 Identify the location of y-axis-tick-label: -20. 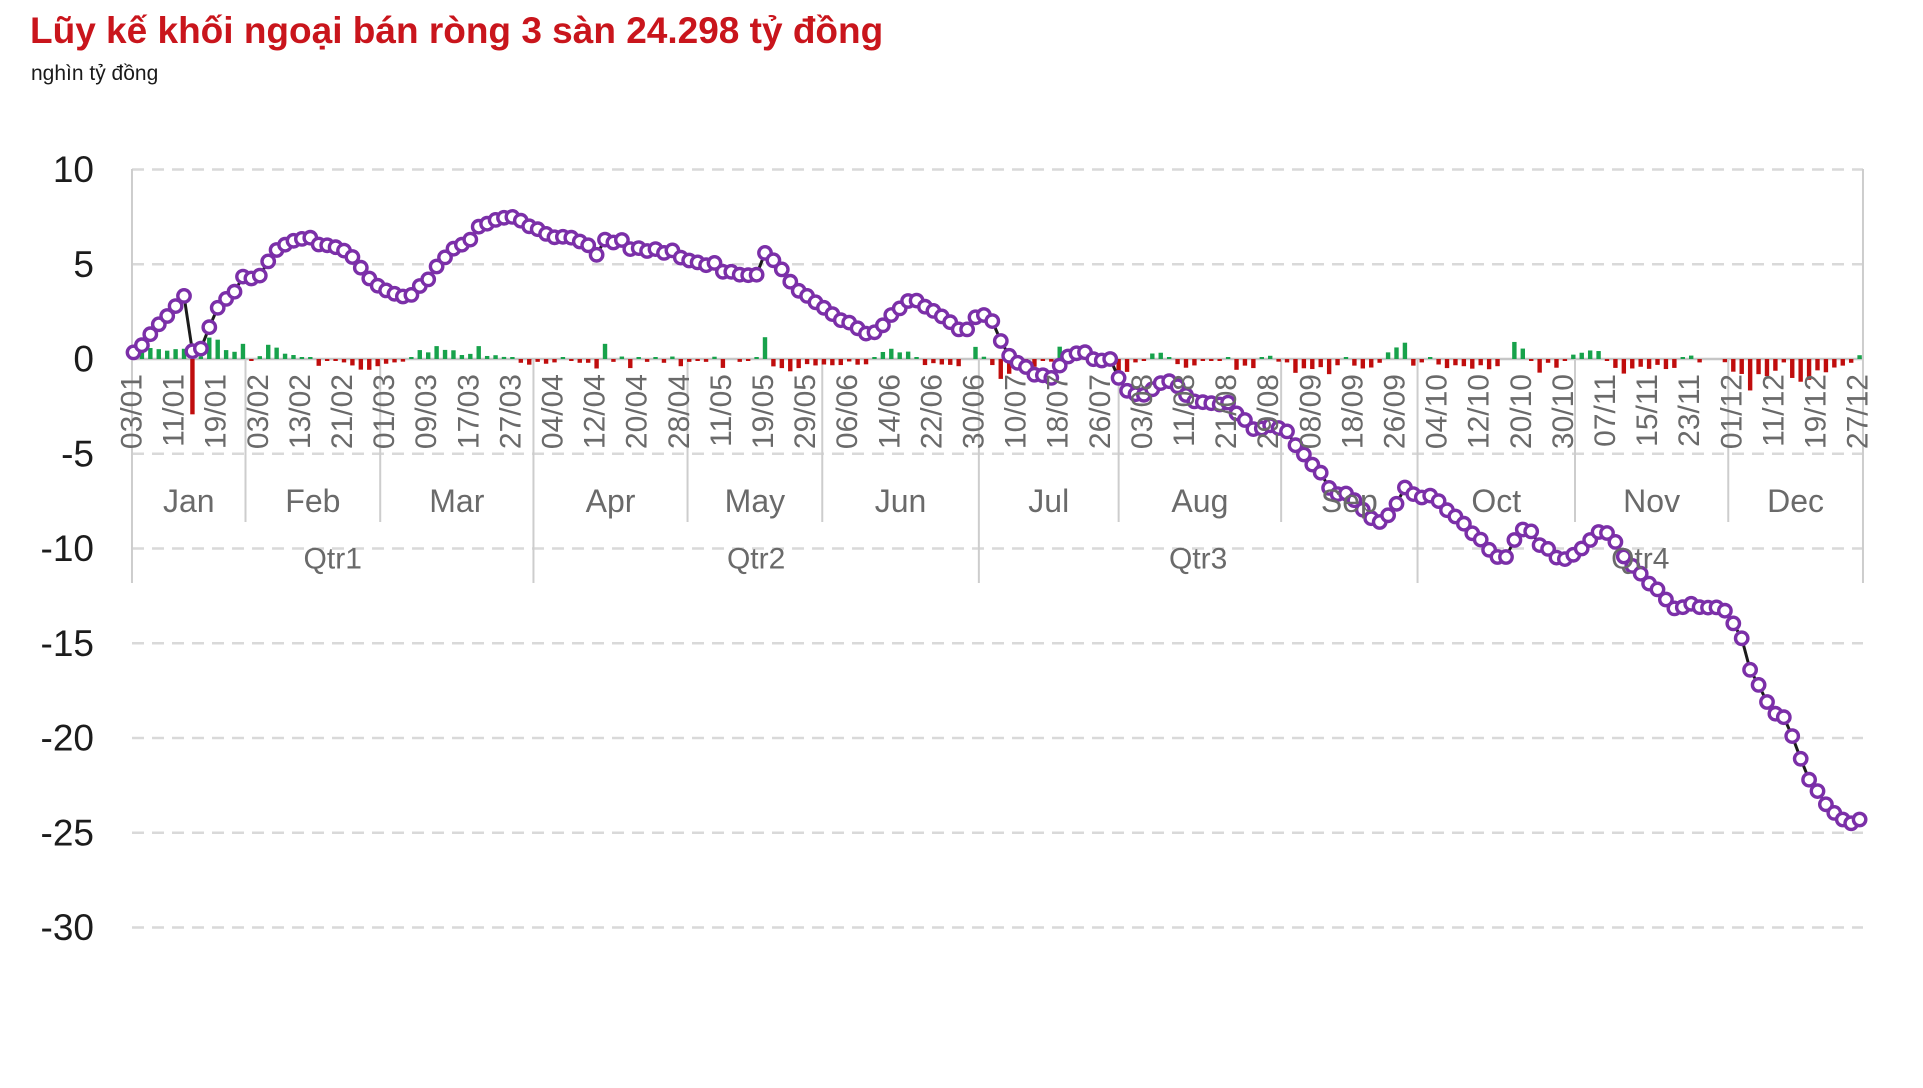
(67, 738).